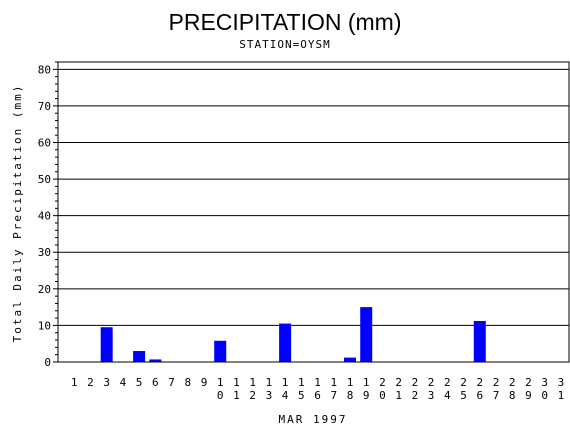  I want to click on x-axis-label: MAR 1997, so click(313, 419).